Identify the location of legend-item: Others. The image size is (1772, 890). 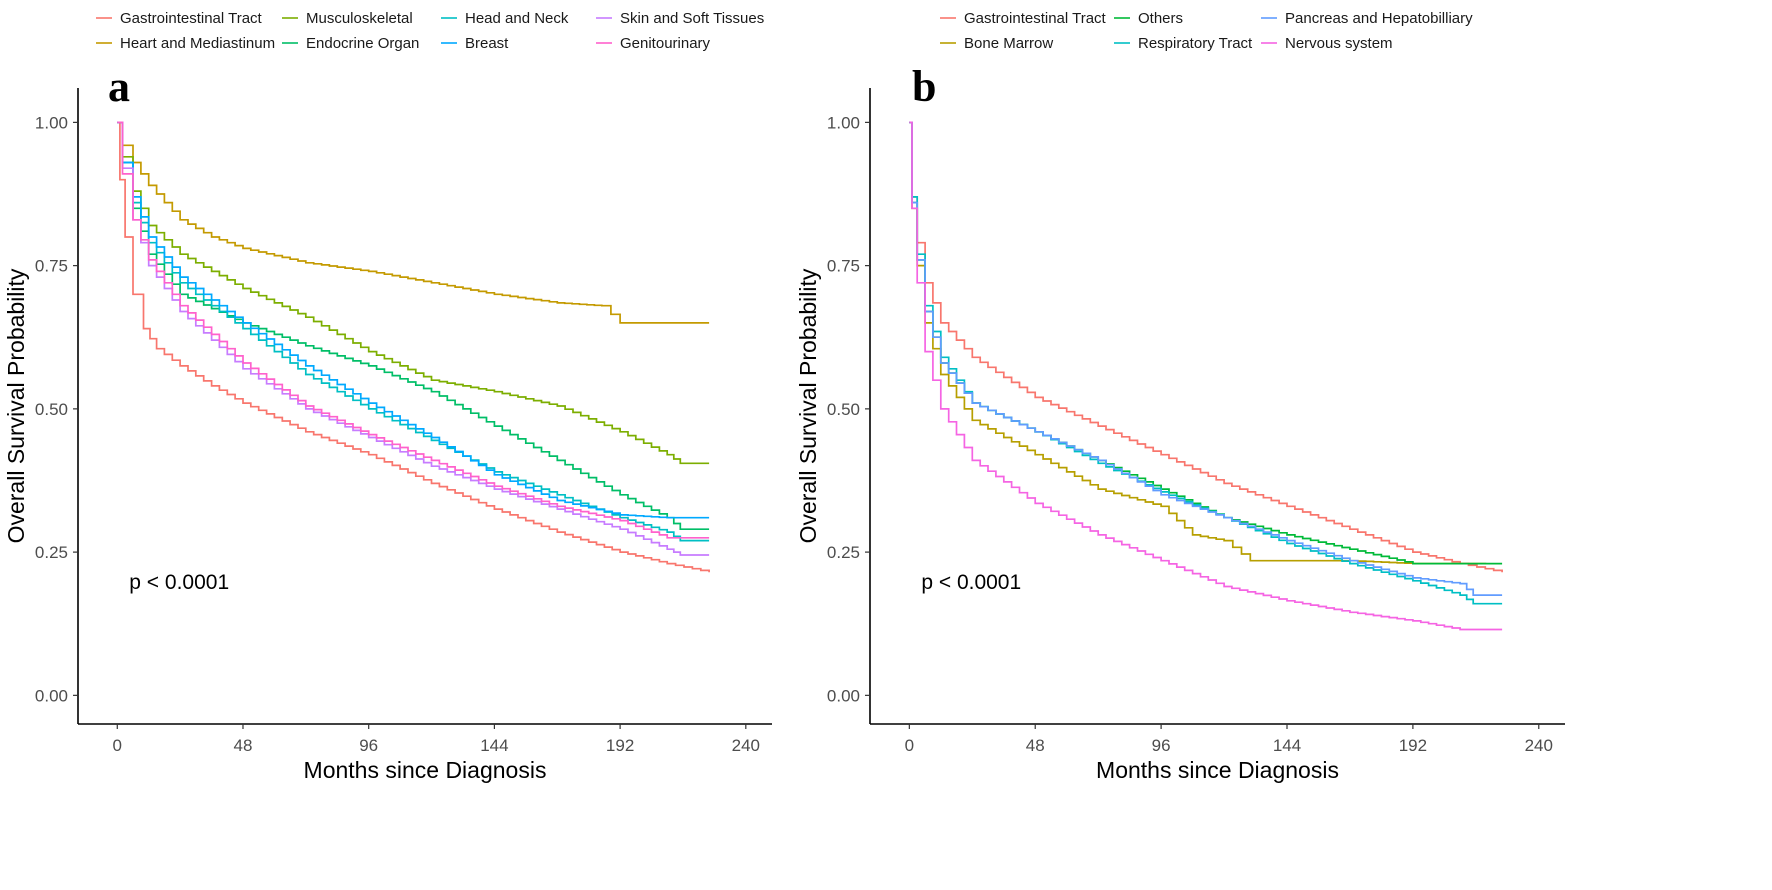
(1148, 18).